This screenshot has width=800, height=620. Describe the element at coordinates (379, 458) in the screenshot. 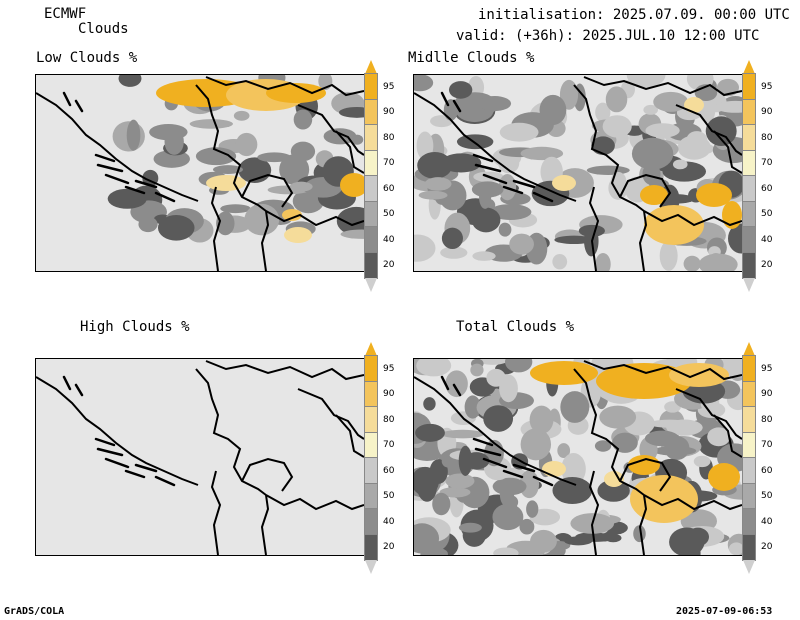

I see `colorbar-high: 95 90 80 70 60 50 40 20` at that location.